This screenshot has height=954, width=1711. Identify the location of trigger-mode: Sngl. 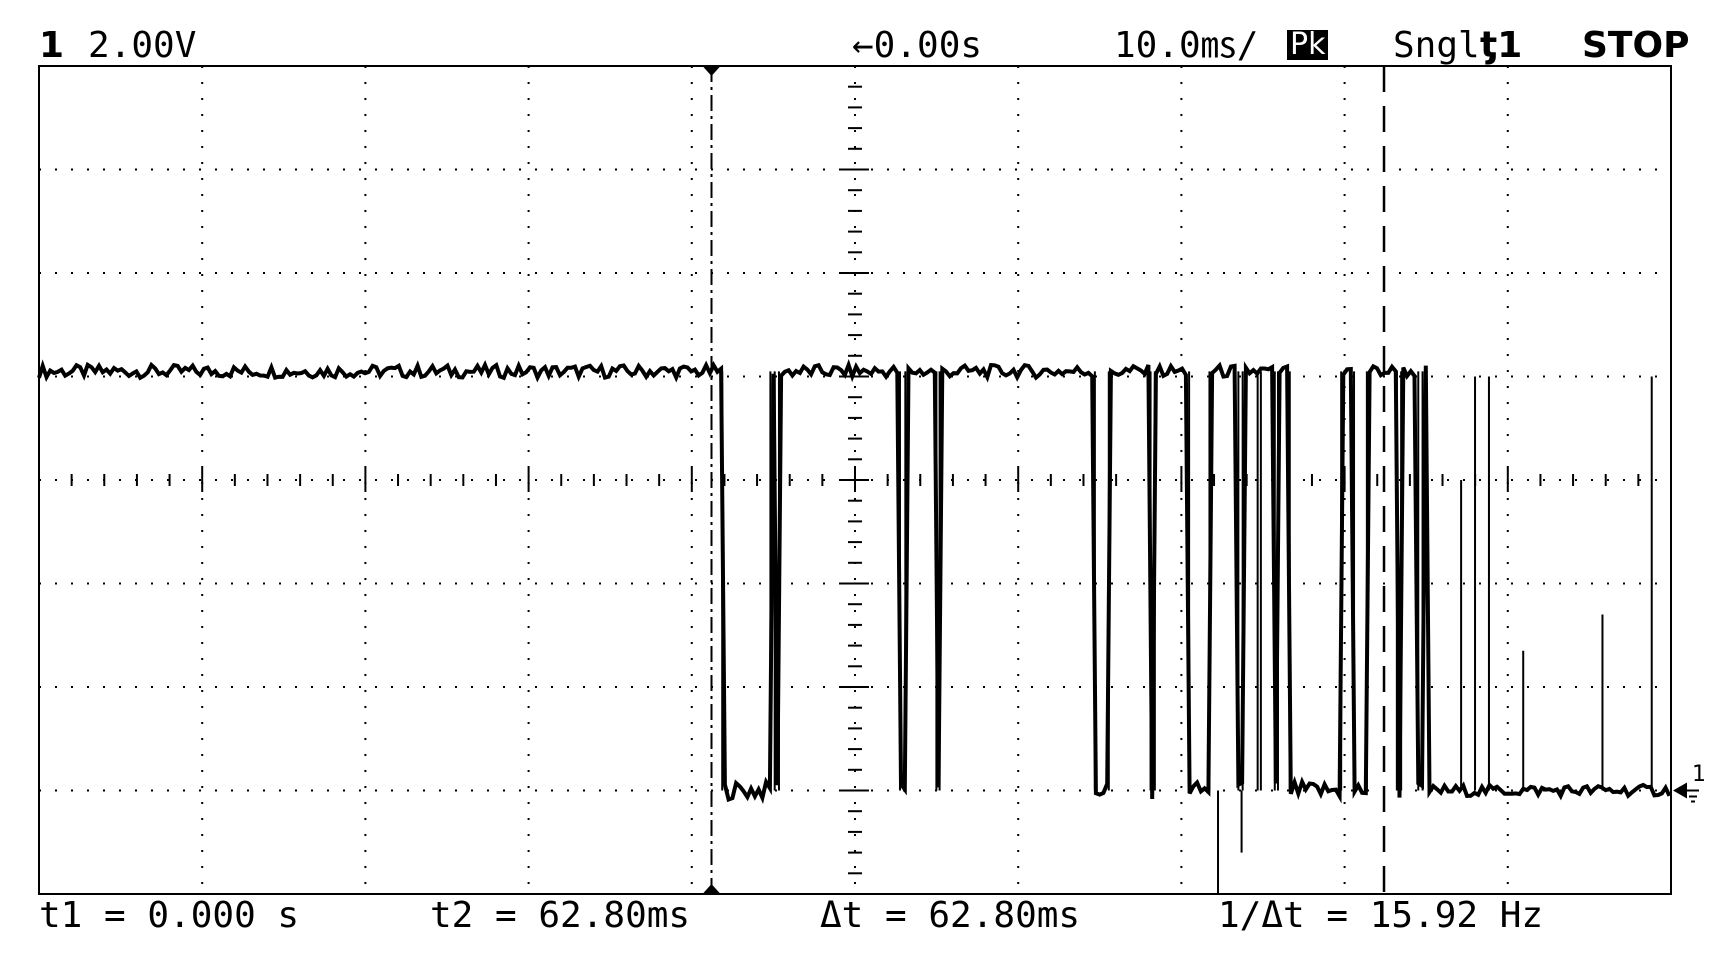
(1436, 45).